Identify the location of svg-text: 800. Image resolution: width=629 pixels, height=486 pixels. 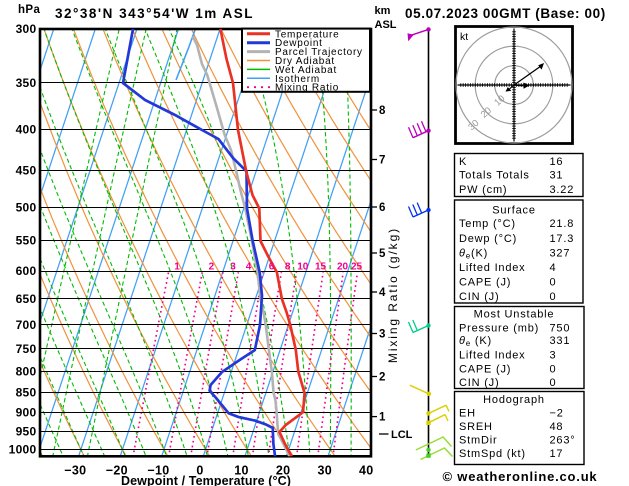
(26, 372).